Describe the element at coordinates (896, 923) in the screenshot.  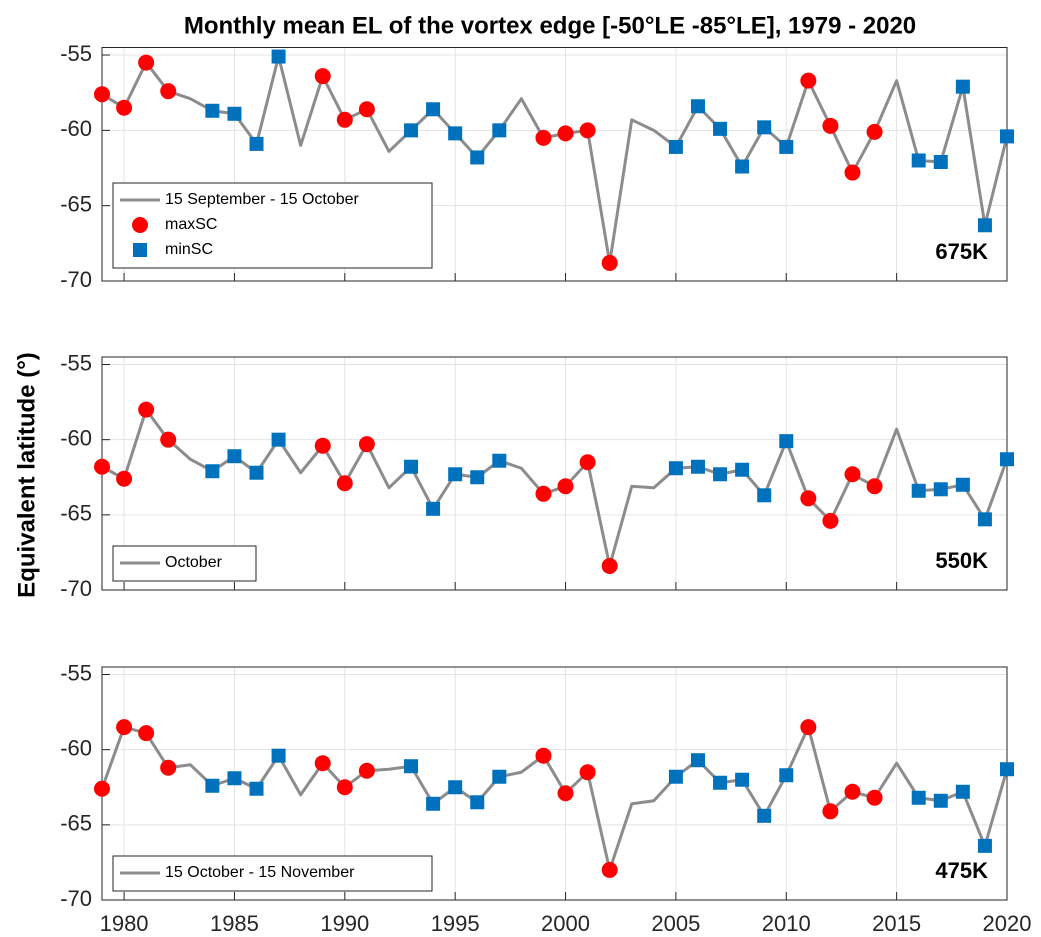
I see `x-tick-label: 2015` at that location.